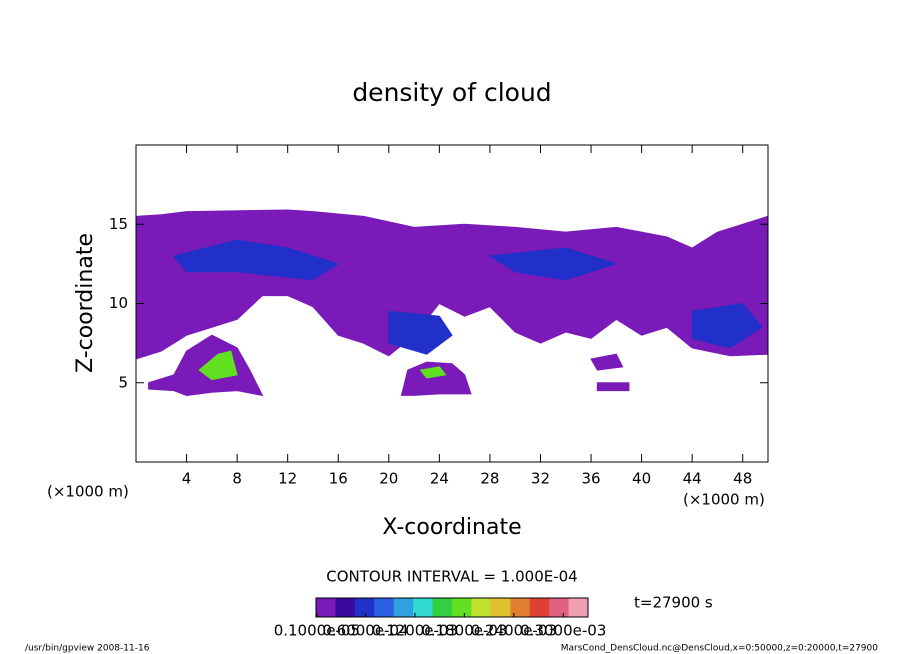 This screenshot has width=904, height=654. What do you see at coordinates (287, 479) in the screenshot?
I see `x-tick-label: 12` at bounding box center [287, 479].